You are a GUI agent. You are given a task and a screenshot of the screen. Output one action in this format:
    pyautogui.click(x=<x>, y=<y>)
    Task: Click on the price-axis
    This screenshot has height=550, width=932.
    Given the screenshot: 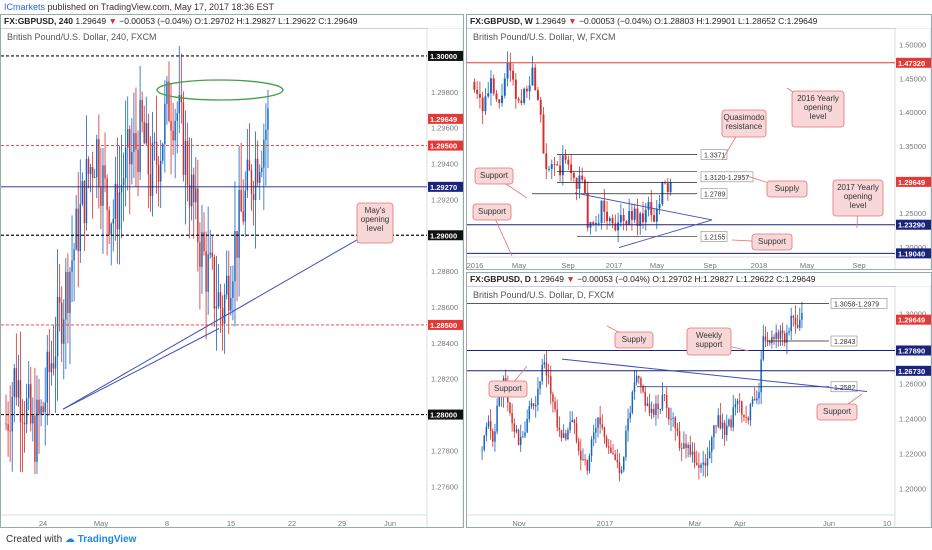 What is the action you would take?
    pyautogui.click(x=912, y=406)
    